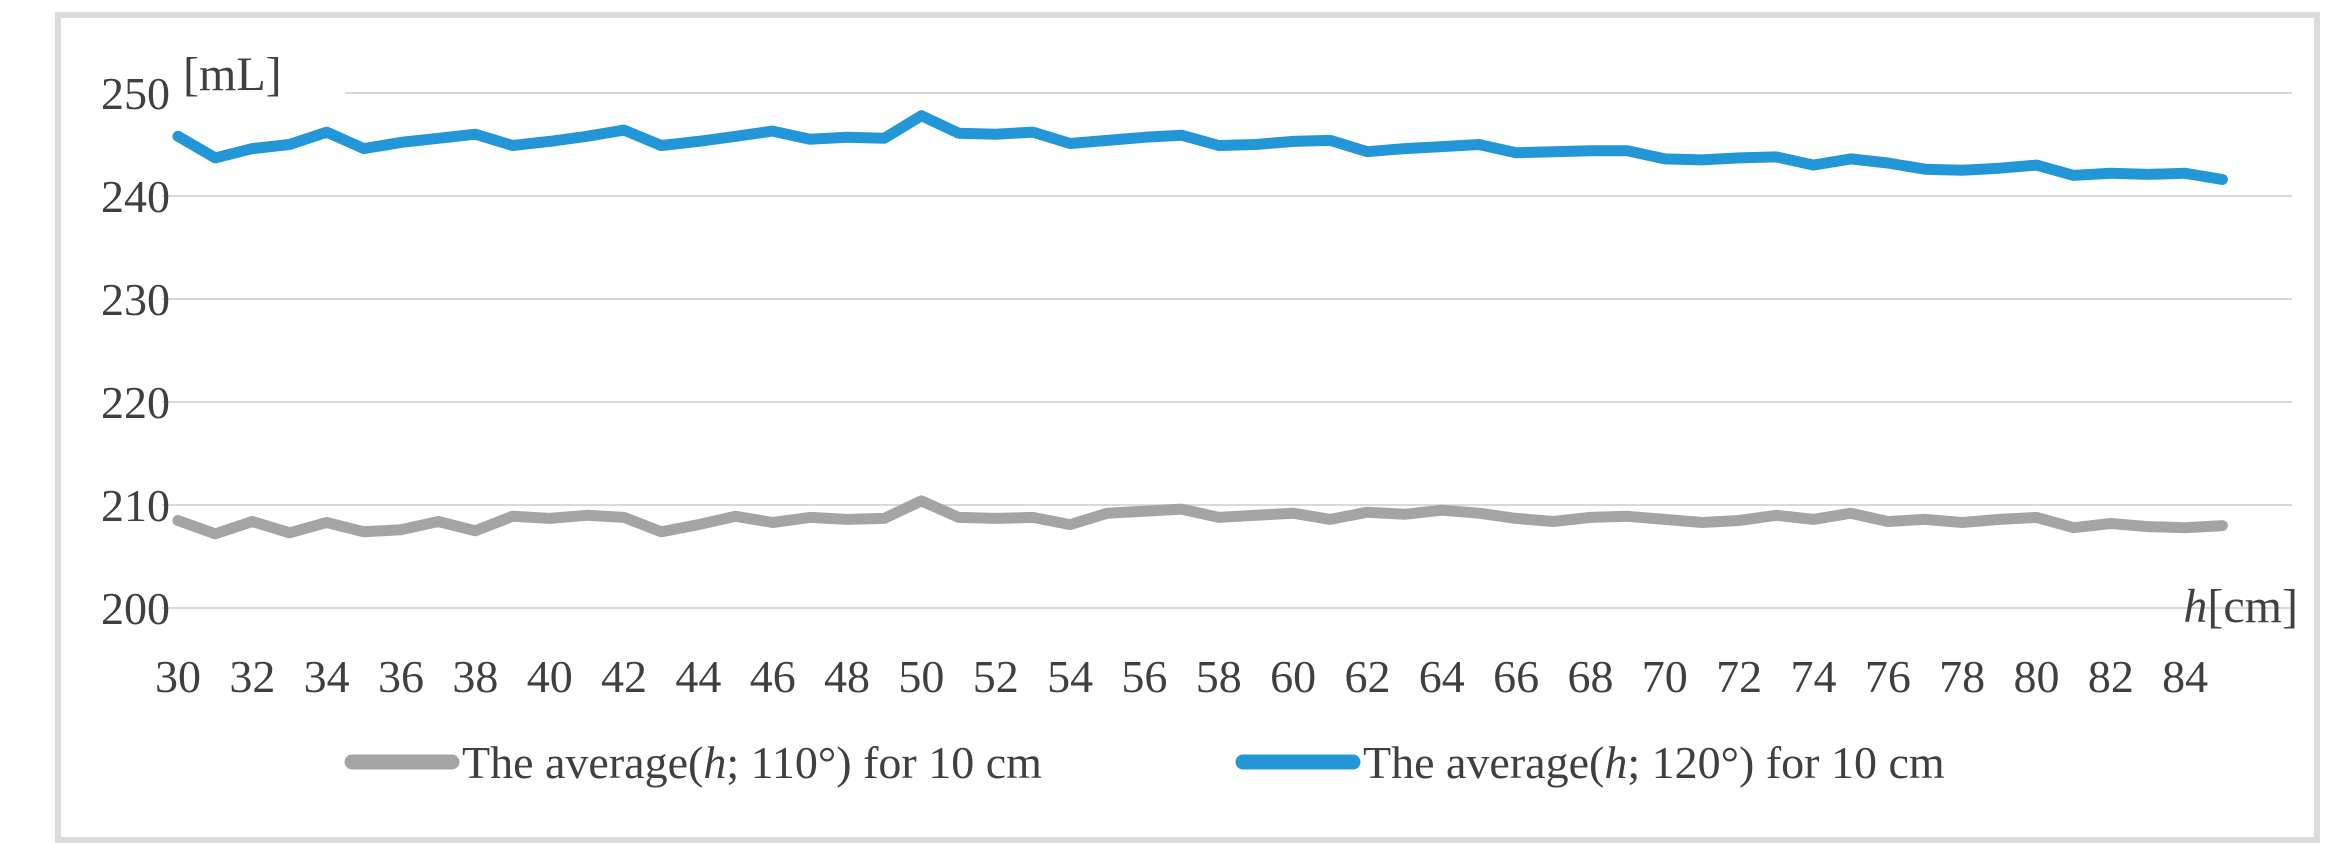  I want to click on series-line-110-deg, so click(1200, 517).